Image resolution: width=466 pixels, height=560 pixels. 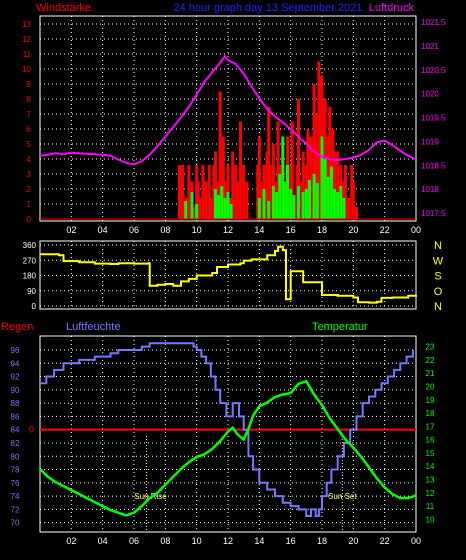 What do you see at coordinates (430, 373) in the screenshot?
I see `temperature-y-tick: 21` at bounding box center [430, 373].